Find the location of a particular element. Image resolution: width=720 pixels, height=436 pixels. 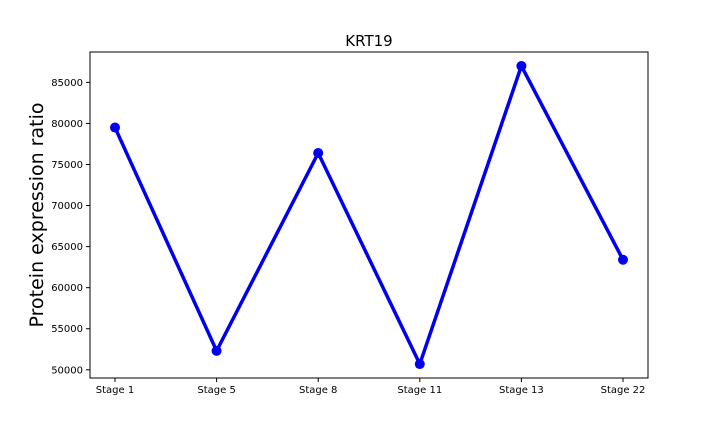

x-tick-label: Stage 8 is located at coordinates (318, 390).